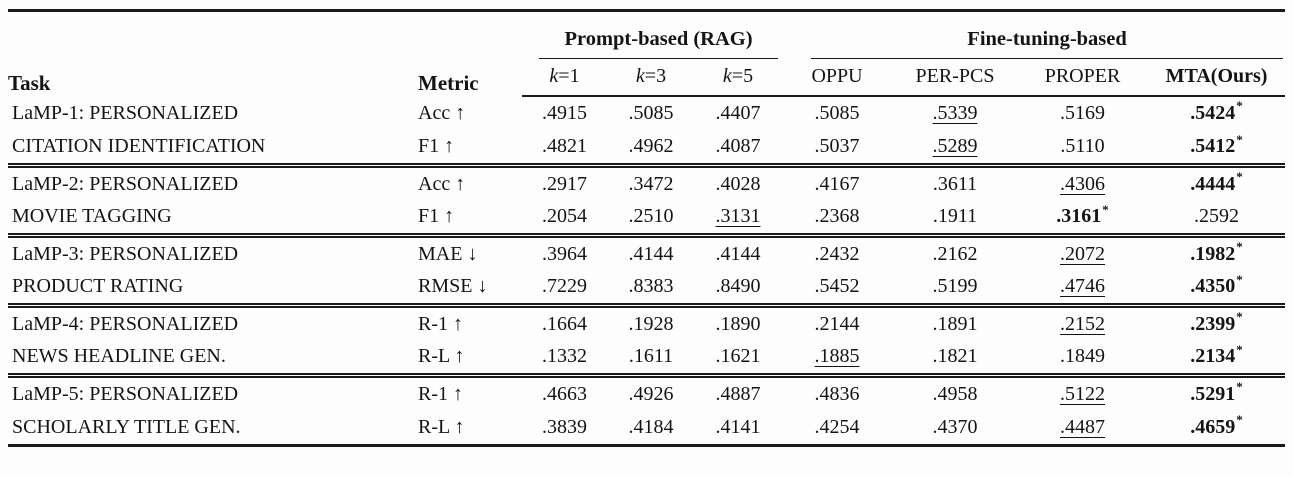  What do you see at coordinates (119, 356) in the screenshot?
I see `task-name-line: NEWS HEADLINE GEN.` at bounding box center [119, 356].